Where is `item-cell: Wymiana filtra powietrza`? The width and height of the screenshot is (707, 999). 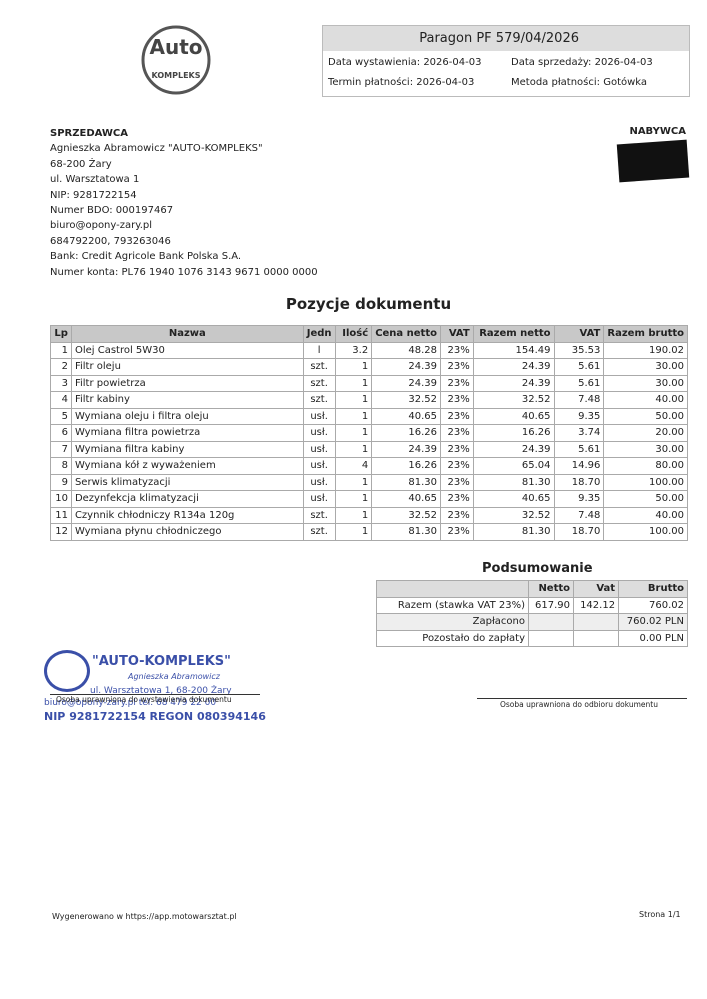
item-cell: Wymiana filtra powietrza is located at coordinates (187, 433).